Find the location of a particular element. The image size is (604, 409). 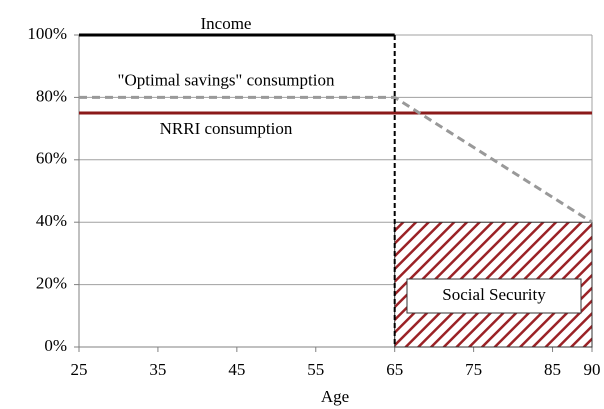

line-label: "Optimal savings" consumption is located at coordinates (226, 79).